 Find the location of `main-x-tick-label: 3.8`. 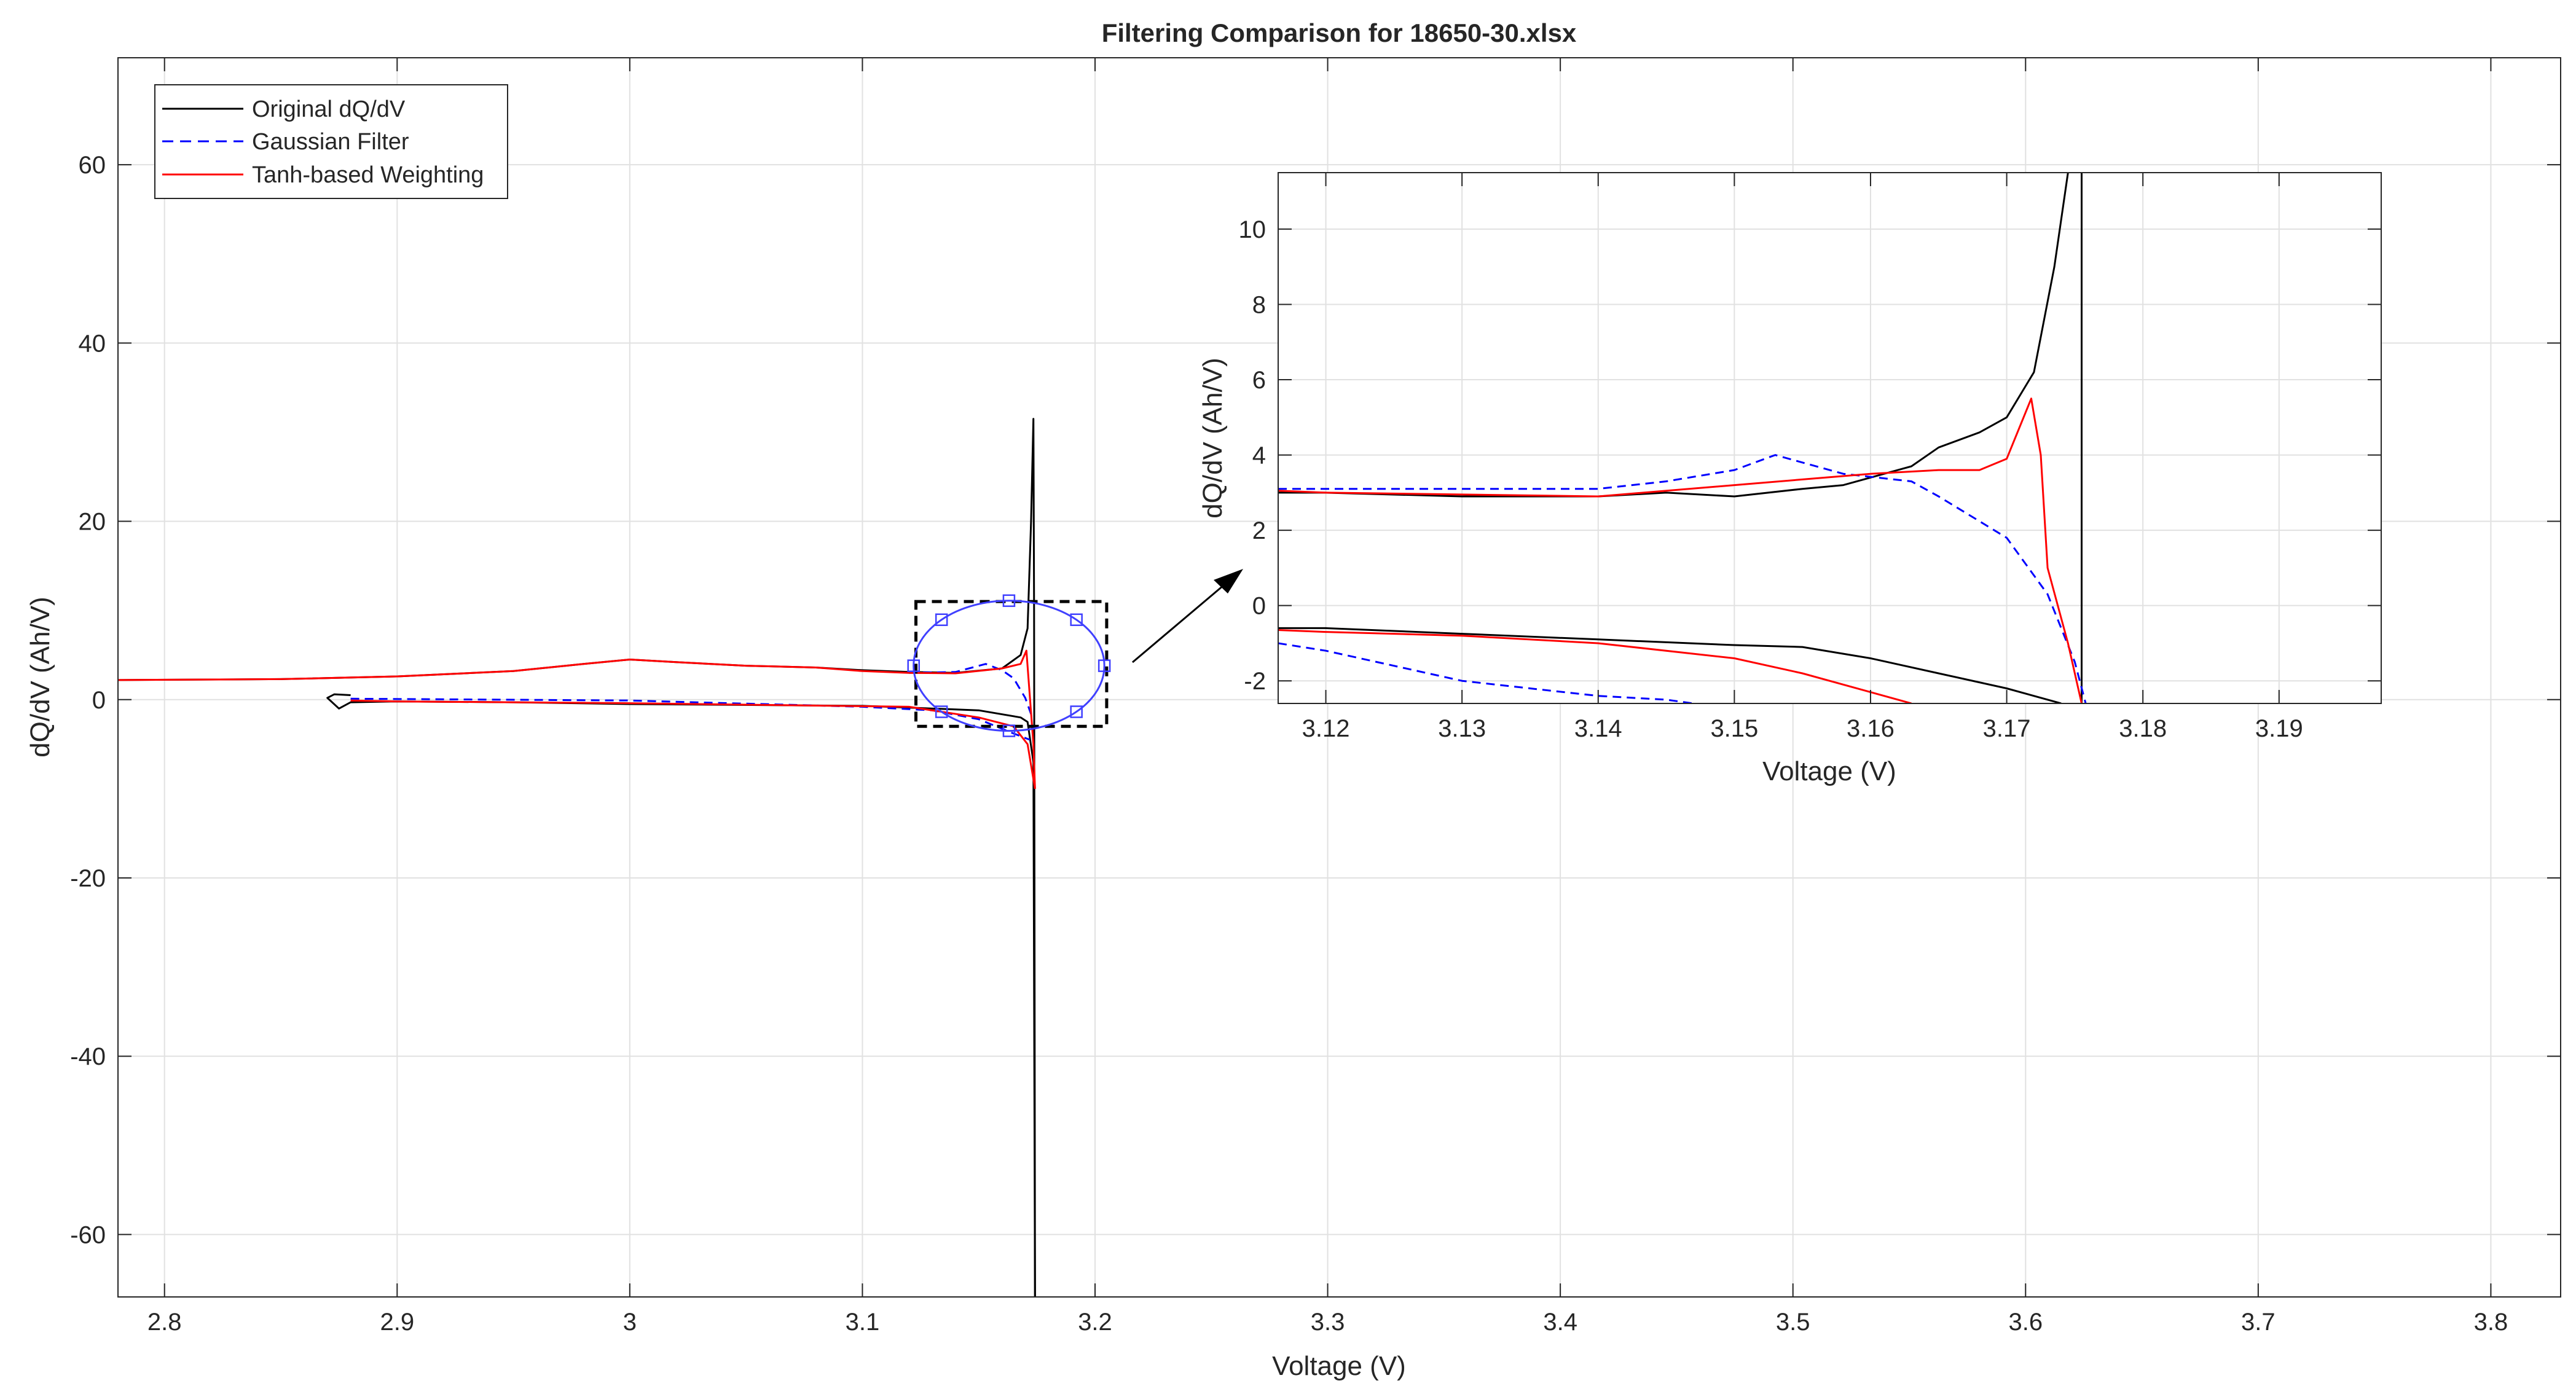

main-x-tick-label: 3.8 is located at coordinates (2491, 1322).